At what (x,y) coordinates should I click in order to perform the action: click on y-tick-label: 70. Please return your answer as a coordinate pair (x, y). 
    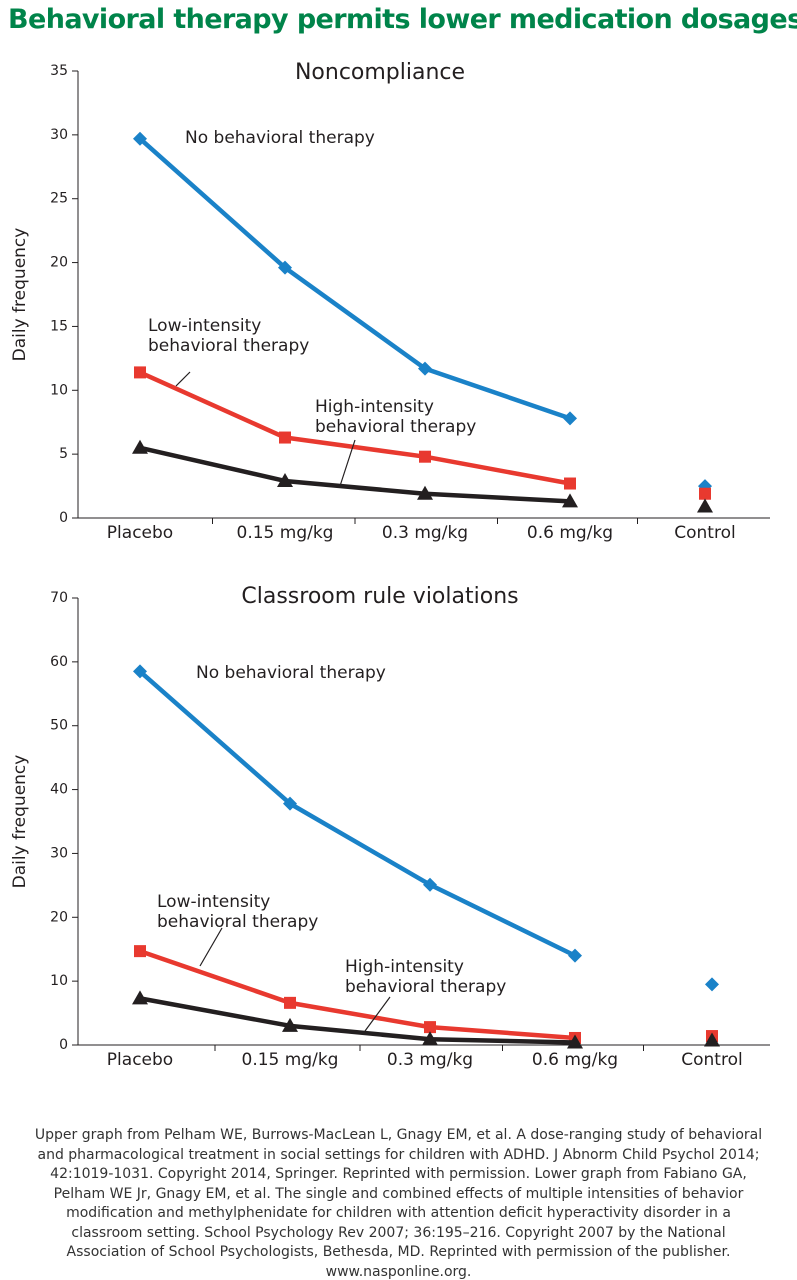
    Looking at the image, I should click on (59, 598).